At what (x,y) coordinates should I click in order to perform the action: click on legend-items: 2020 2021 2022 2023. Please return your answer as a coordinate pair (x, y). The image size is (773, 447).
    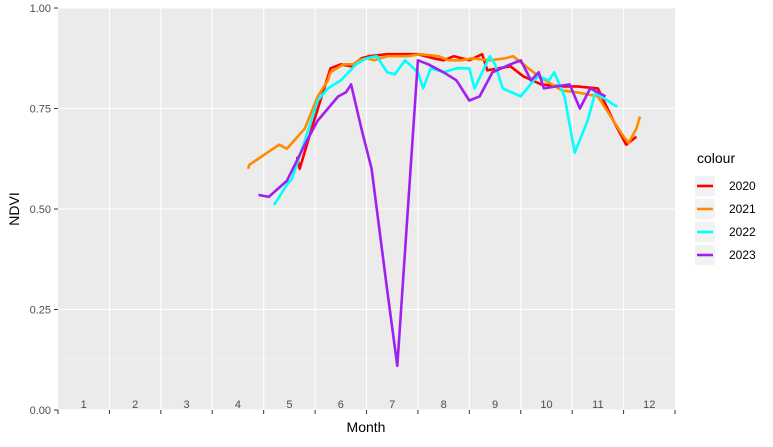
    Looking at the image, I should click on (725, 220).